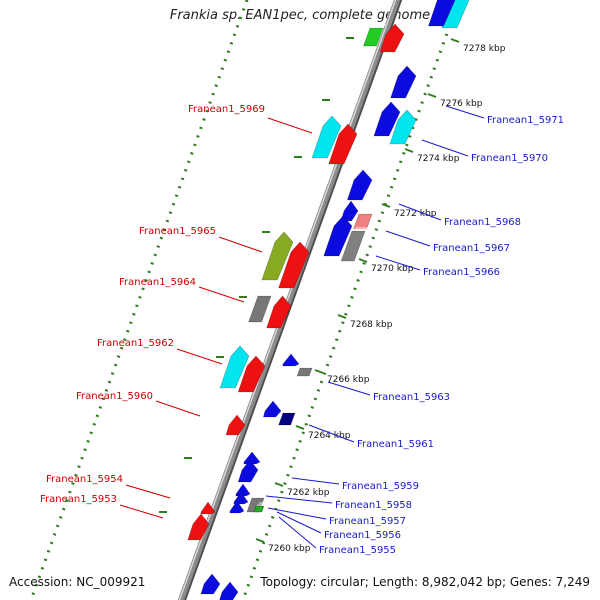 This screenshot has width=600, height=600. I want to click on gene-small-b, so click(272, 409).